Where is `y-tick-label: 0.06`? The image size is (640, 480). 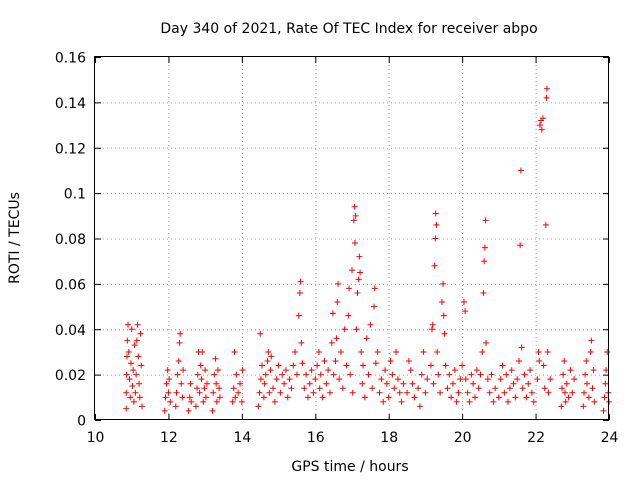 y-tick-label: 0.06 is located at coordinates (70, 285).